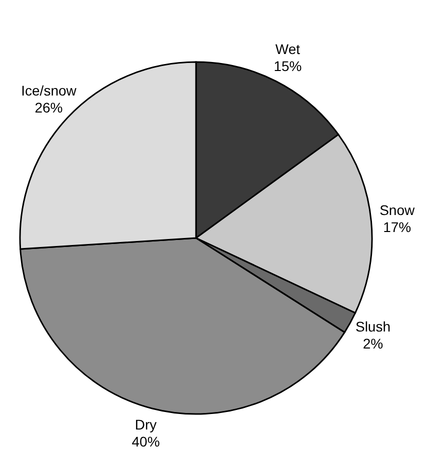 The height and width of the screenshot is (462, 433). I want to click on slice-label: Wet, so click(287, 49).